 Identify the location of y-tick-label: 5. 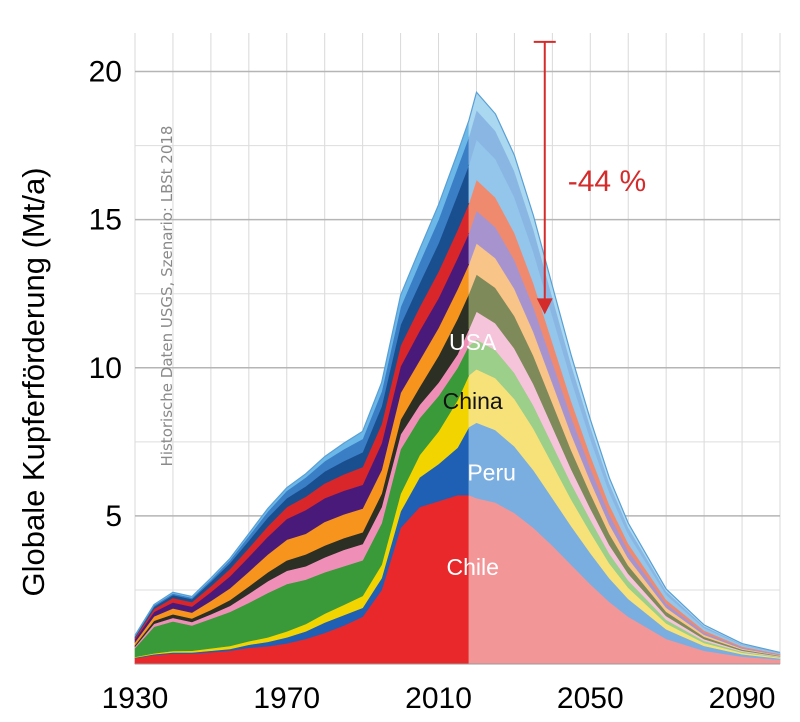
(113, 516).